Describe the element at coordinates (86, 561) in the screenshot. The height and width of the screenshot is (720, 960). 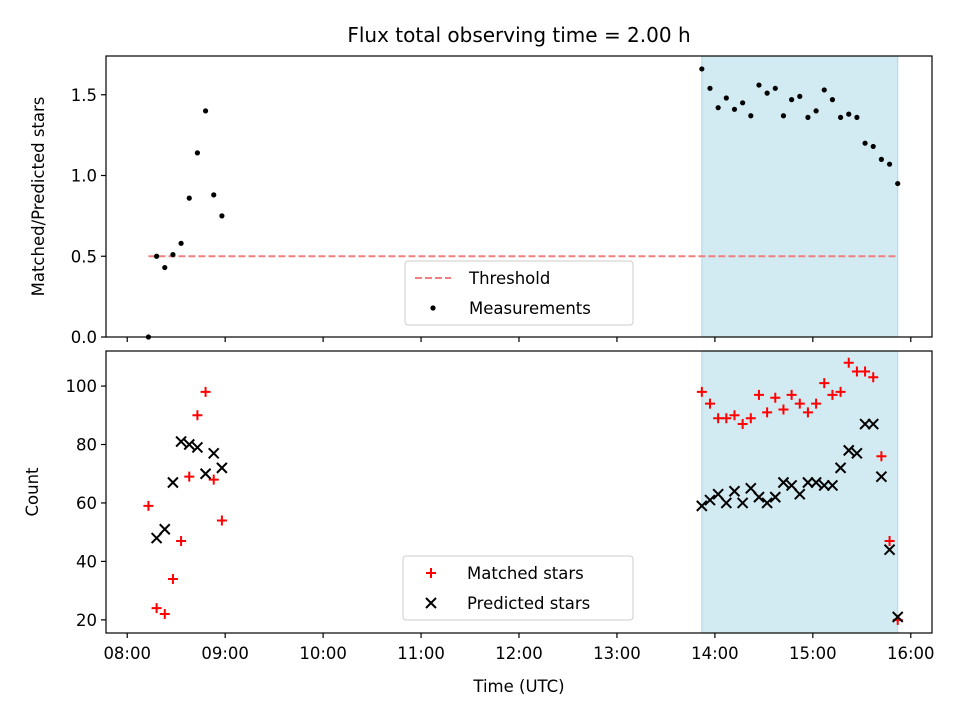
I see `bottom-y-tick-label: 40` at that location.